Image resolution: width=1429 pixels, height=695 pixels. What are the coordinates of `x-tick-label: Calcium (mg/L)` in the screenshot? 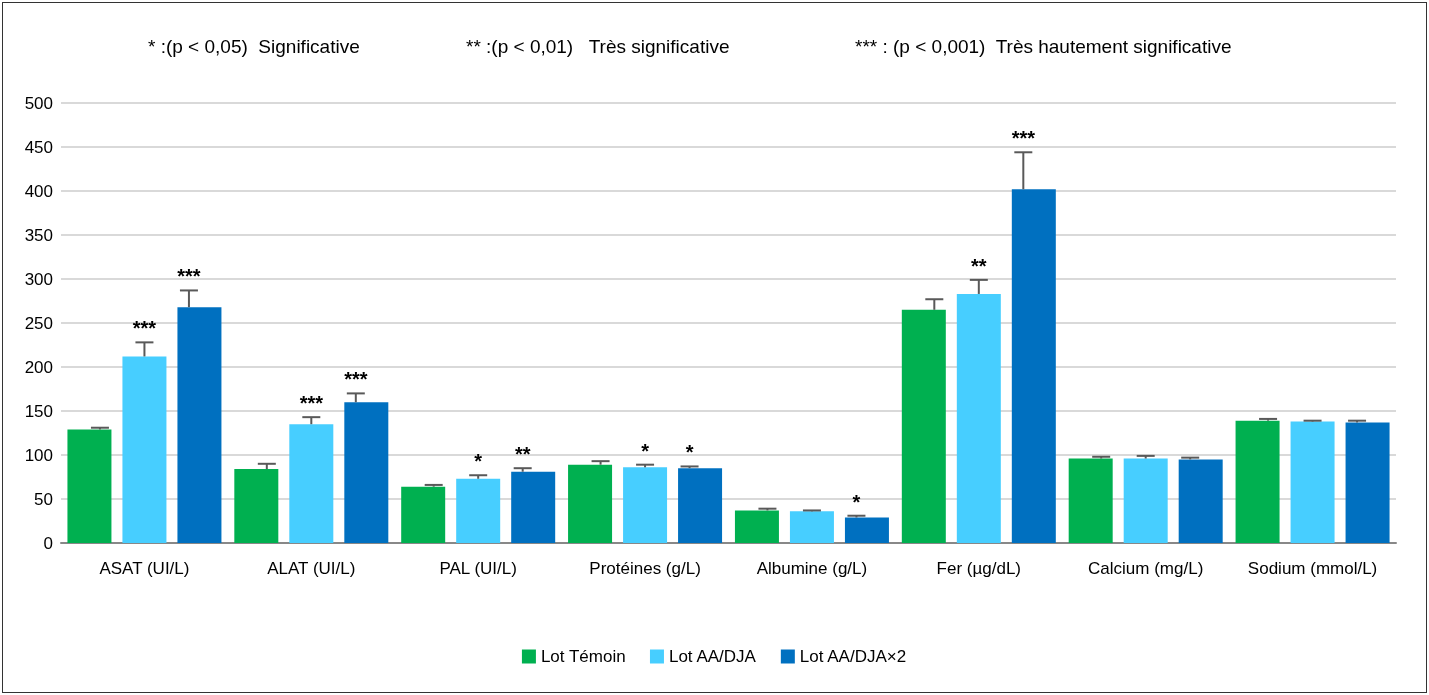 It's located at (1146, 568).